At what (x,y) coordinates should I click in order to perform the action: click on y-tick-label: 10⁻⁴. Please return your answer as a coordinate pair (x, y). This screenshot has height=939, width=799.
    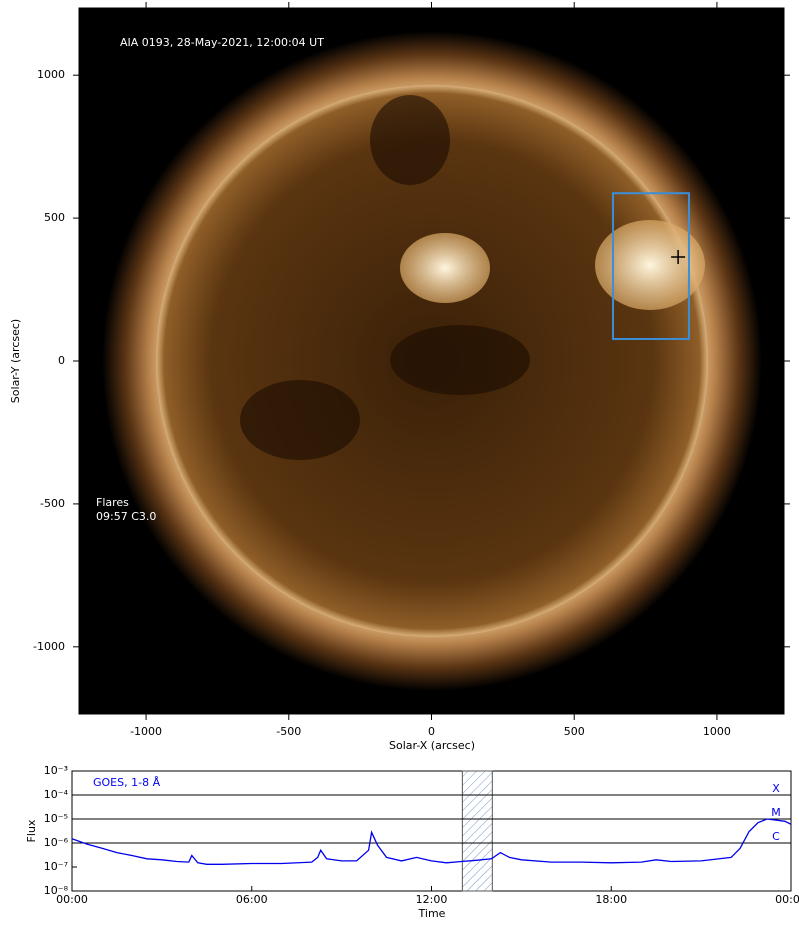
    Looking at the image, I should click on (56, 794).